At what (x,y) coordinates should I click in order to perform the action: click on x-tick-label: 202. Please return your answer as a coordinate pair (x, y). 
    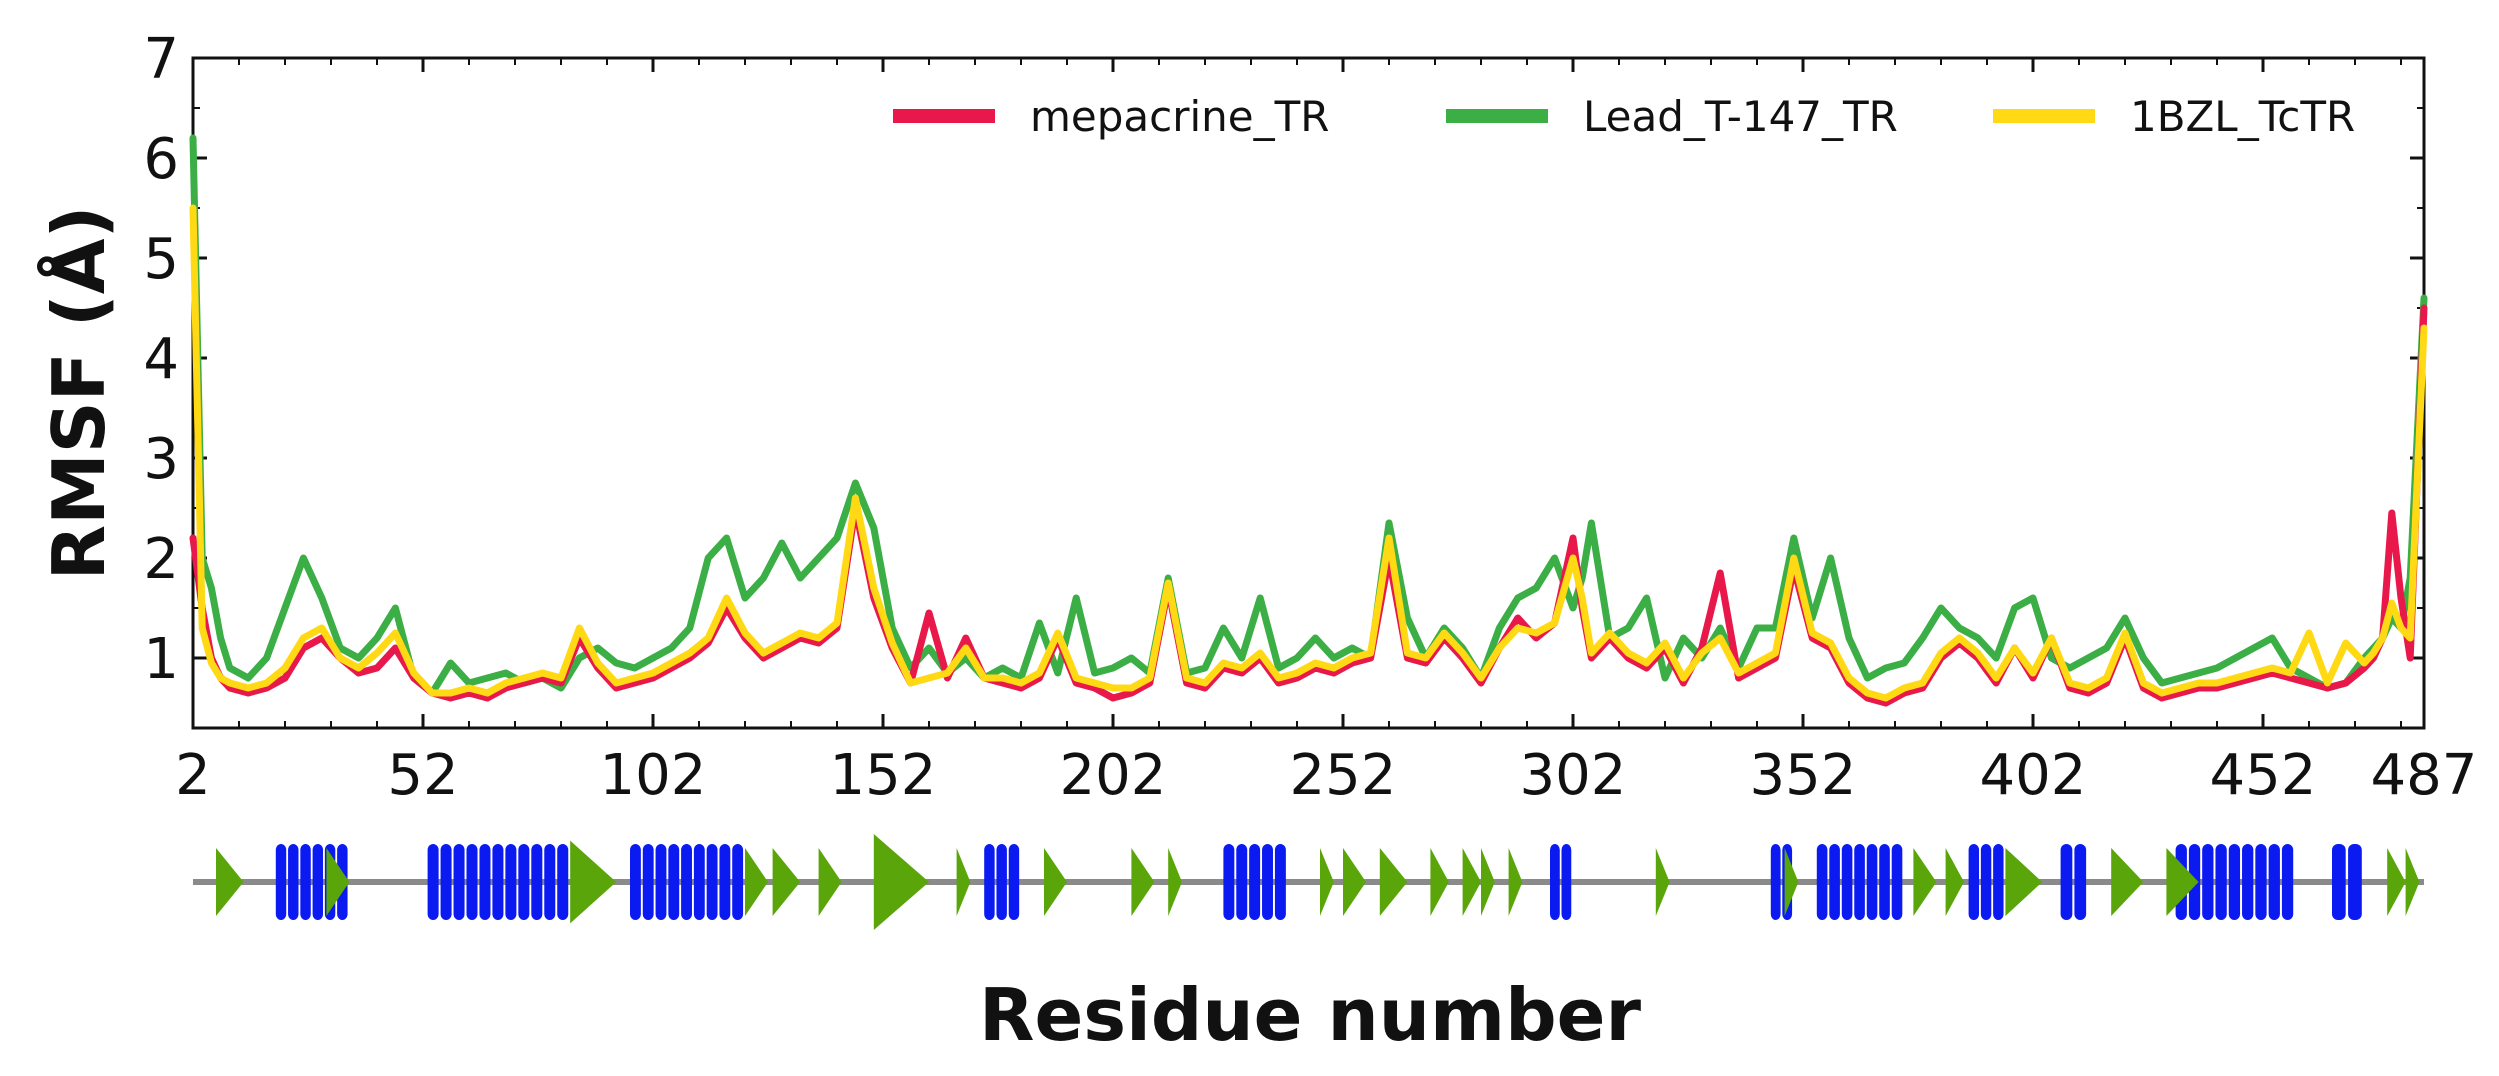
    Looking at the image, I should click on (1113, 775).